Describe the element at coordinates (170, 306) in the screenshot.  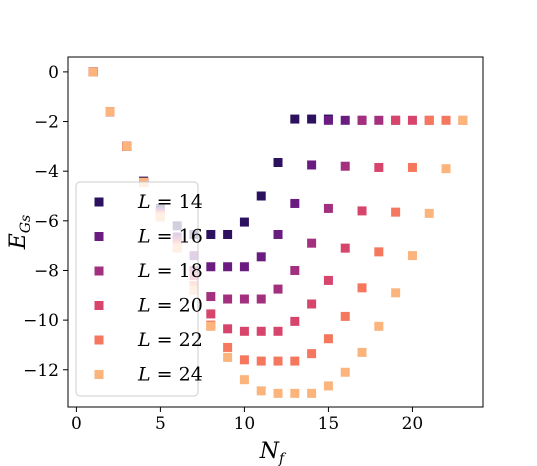
I see `legend-label: L = 20` at that location.